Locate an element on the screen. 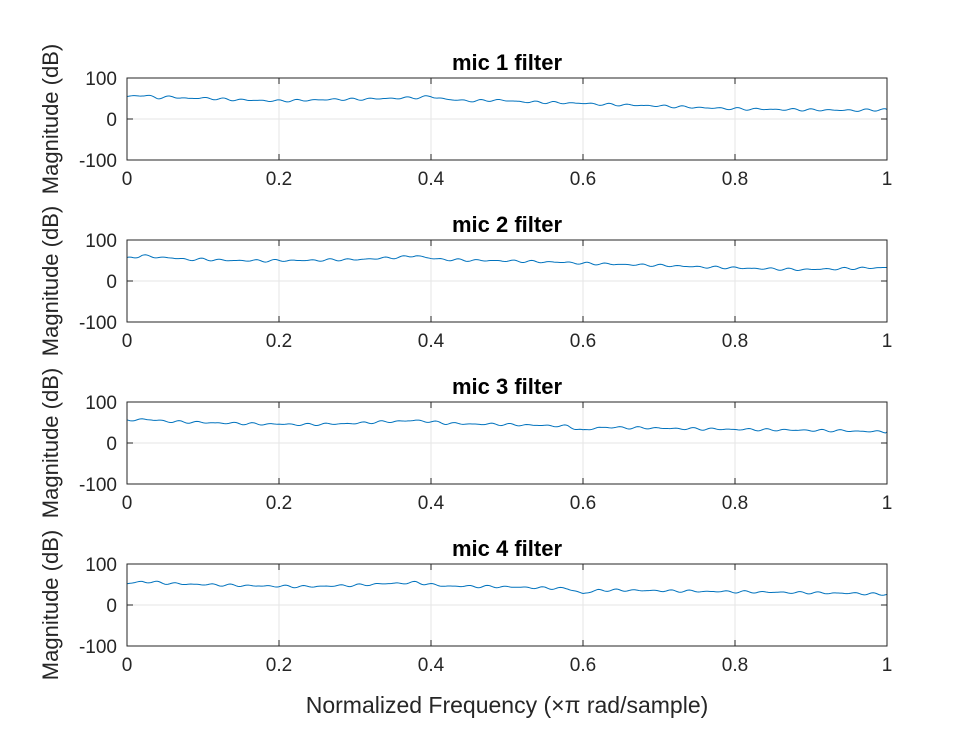  subplot-title: mic 4 filter is located at coordinates (507, 548).